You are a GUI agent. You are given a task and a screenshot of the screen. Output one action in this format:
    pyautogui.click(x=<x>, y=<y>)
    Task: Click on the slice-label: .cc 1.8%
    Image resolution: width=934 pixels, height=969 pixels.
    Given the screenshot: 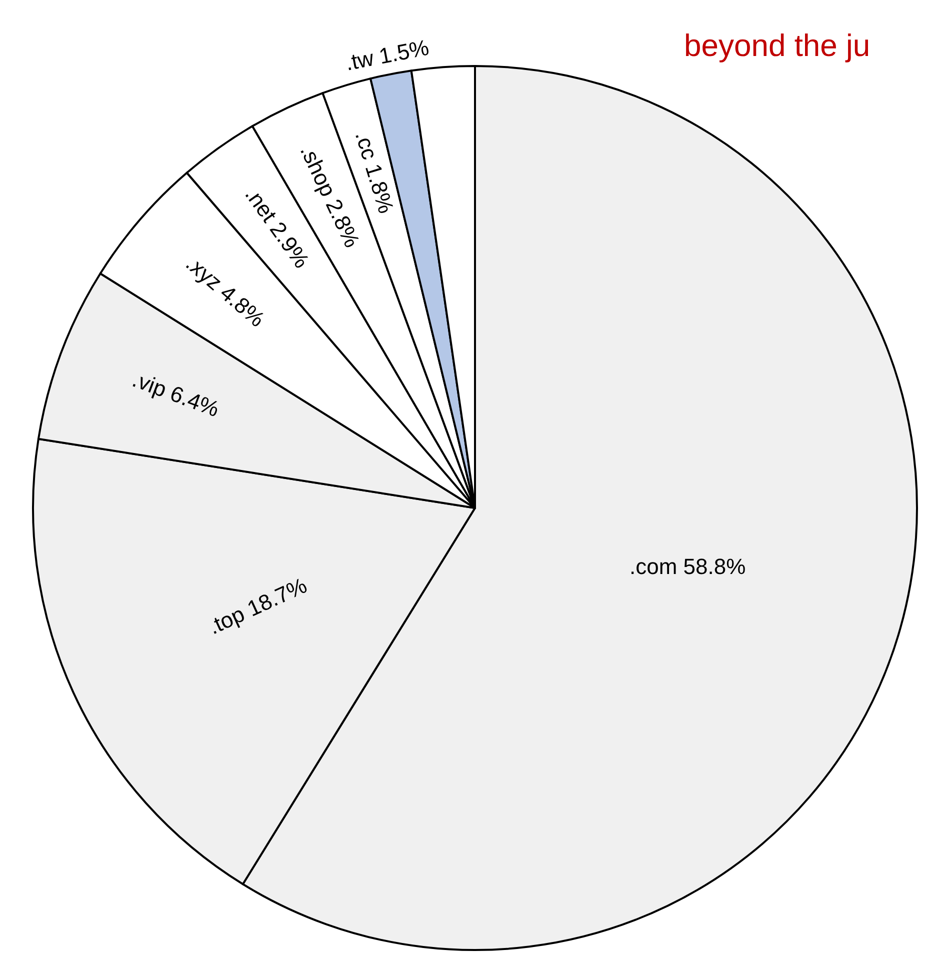 What is the action you would take?
    pyautogui.click(x=374, y=172)
    